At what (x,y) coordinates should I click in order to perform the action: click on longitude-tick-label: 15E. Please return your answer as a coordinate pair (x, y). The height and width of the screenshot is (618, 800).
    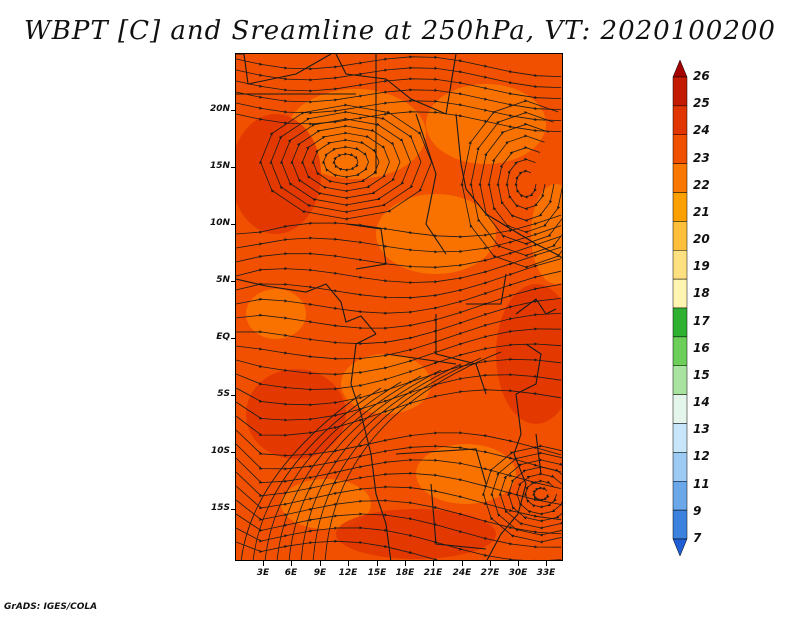
    Looking at the image, I should click on (377, 573).